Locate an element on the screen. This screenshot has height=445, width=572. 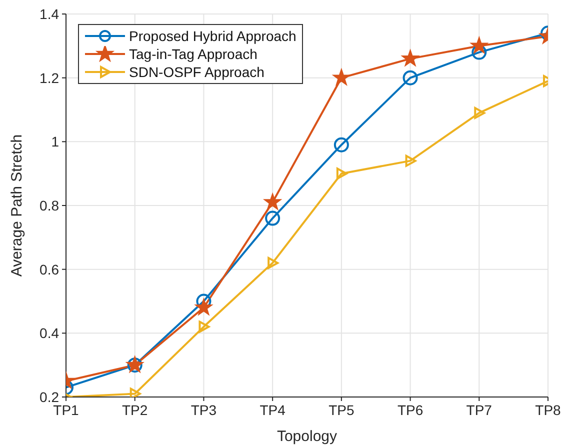
y-tick-label: 1.2 is located at coordinates (50, 78).